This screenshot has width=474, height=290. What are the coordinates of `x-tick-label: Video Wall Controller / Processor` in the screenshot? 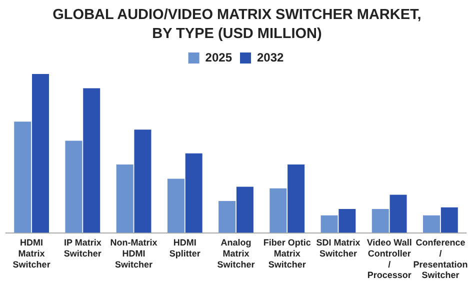 It's located at (389, 259).